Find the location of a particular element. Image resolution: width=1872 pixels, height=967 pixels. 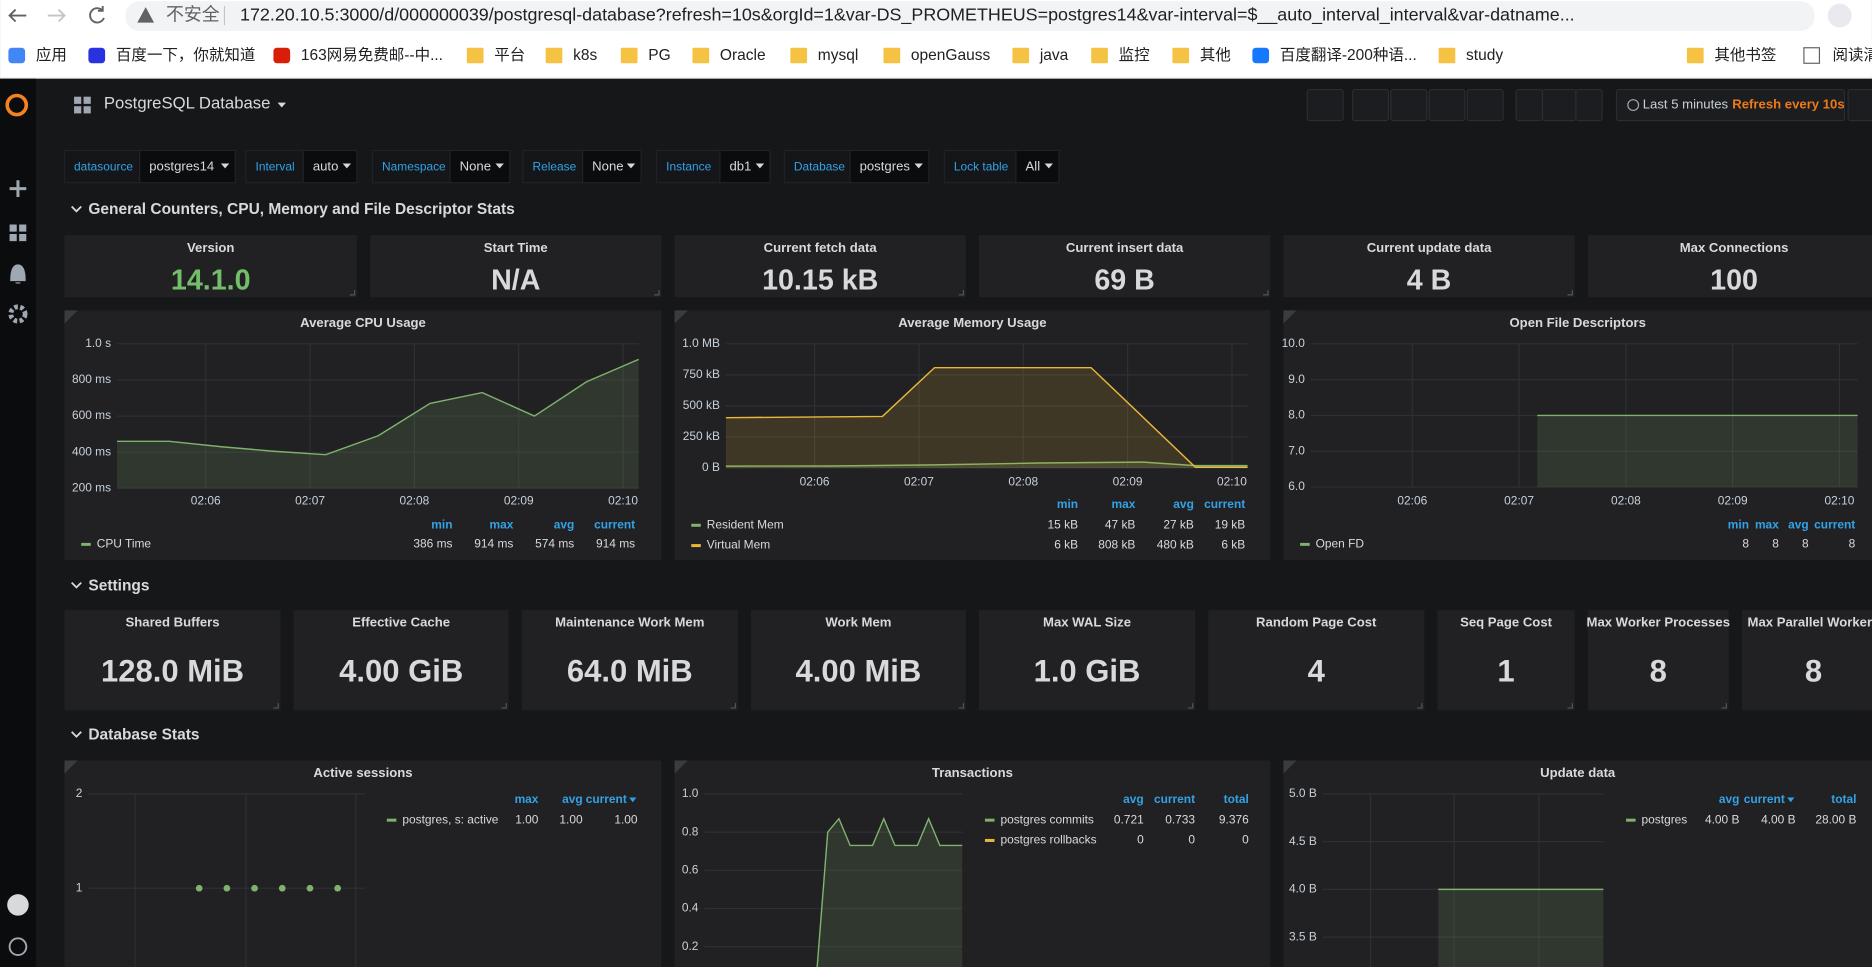

dashboard-title: PostgreSQL Database is located at coordinates (187, 102).